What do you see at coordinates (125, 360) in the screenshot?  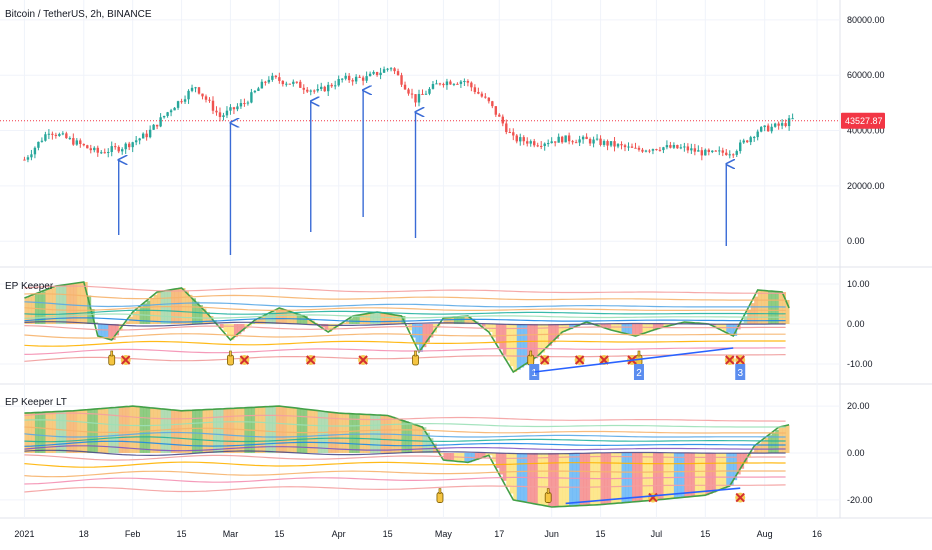 I see `cross-marker` at bounding box center [125, 360].